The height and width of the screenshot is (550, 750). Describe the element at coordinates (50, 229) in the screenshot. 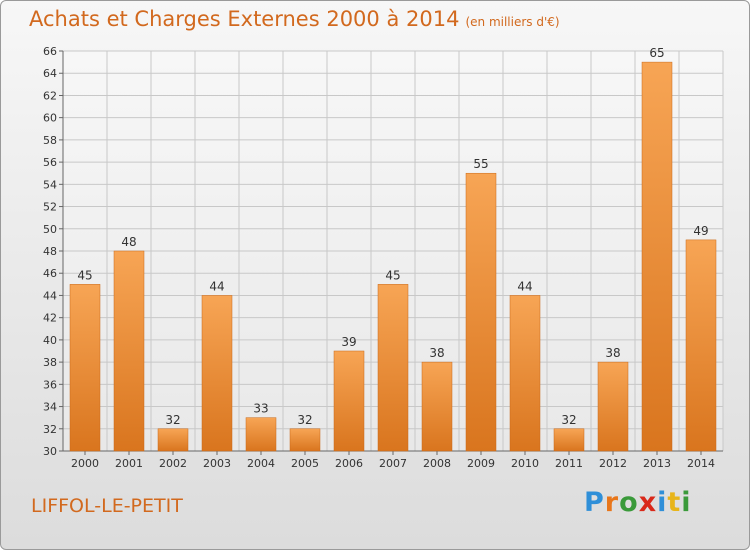

I see `y-tick-label: 50` at that location.